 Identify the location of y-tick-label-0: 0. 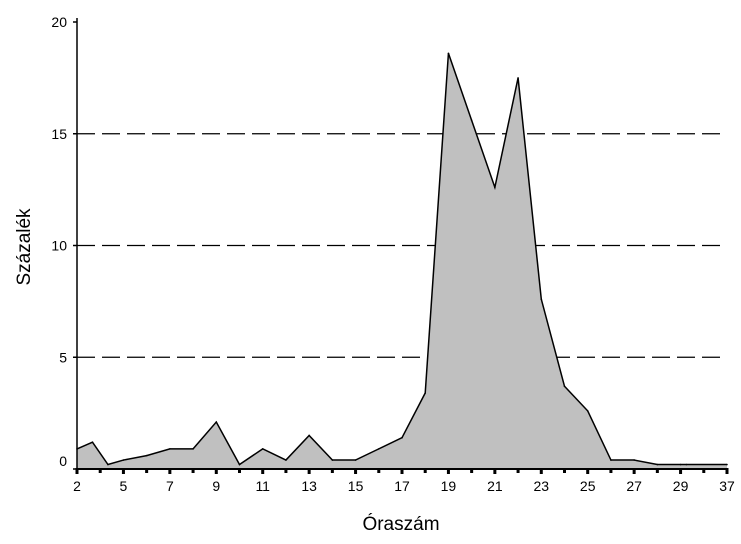
(63, 461).